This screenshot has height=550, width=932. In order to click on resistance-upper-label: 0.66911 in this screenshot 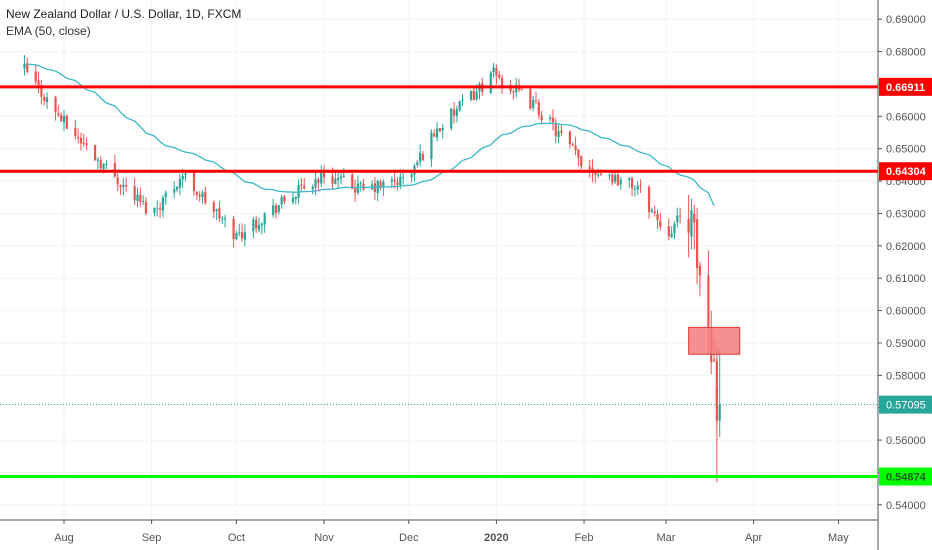, I will do `click(905, 88)`.